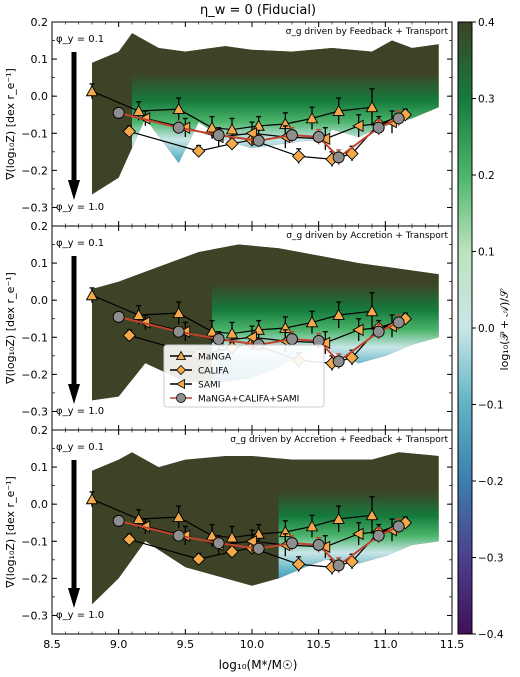 This screenshot has height=677, width=520. Describe the element at coordinates (258, 665) in the screenshot. I see `x-axis-label: log₁₀(M*/M☉)` at that location.